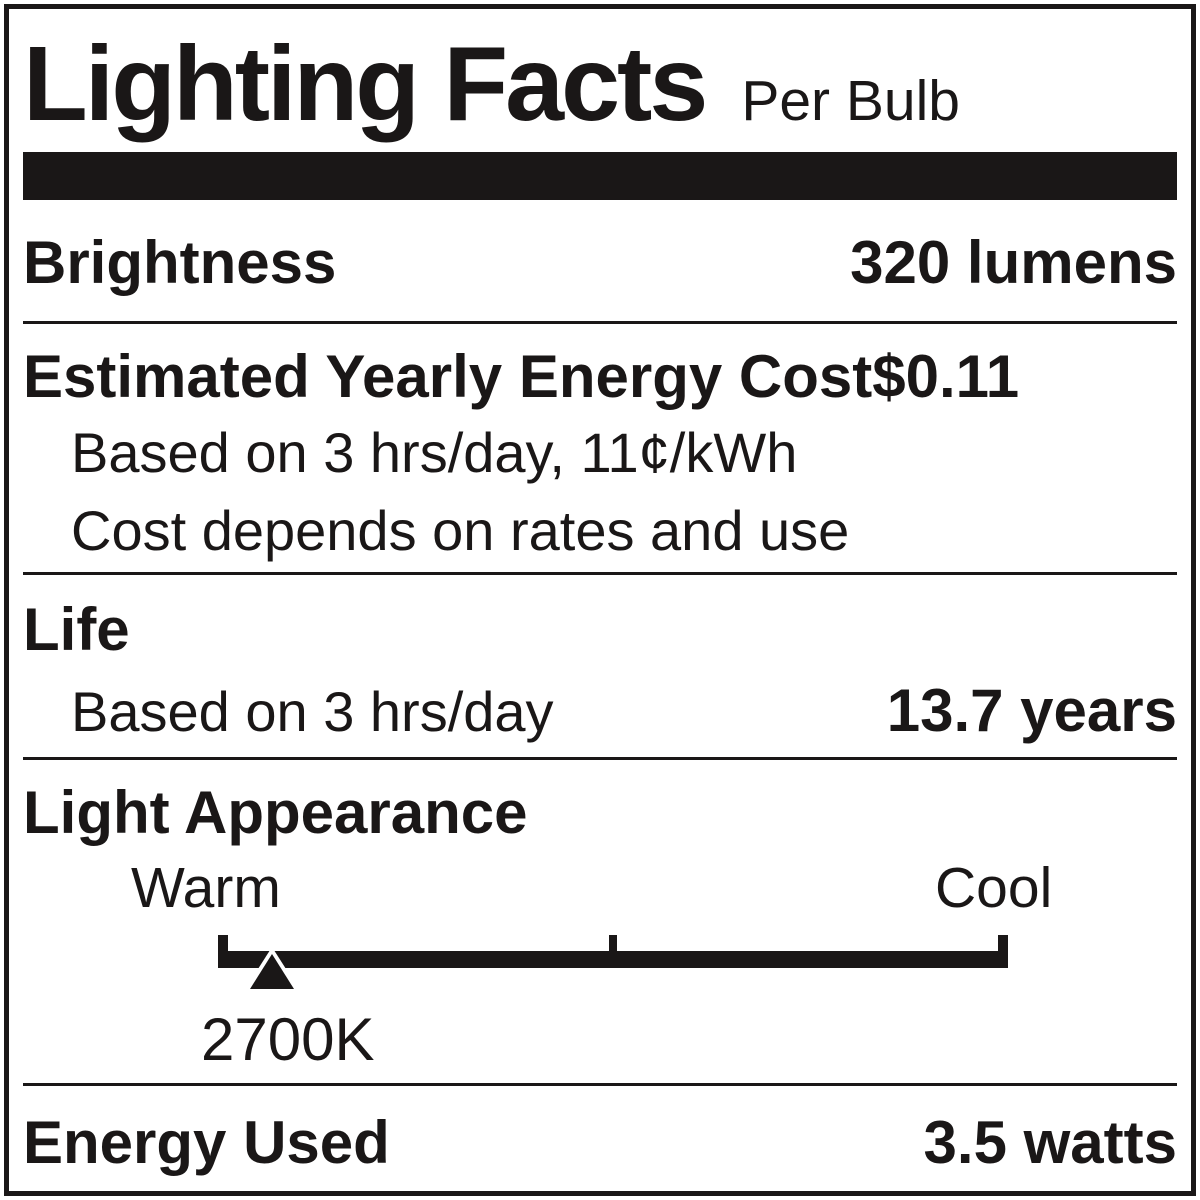  Describe the element at coordinates (994, 887) in the screenshot. I see `cool-label: Cool` at that location.